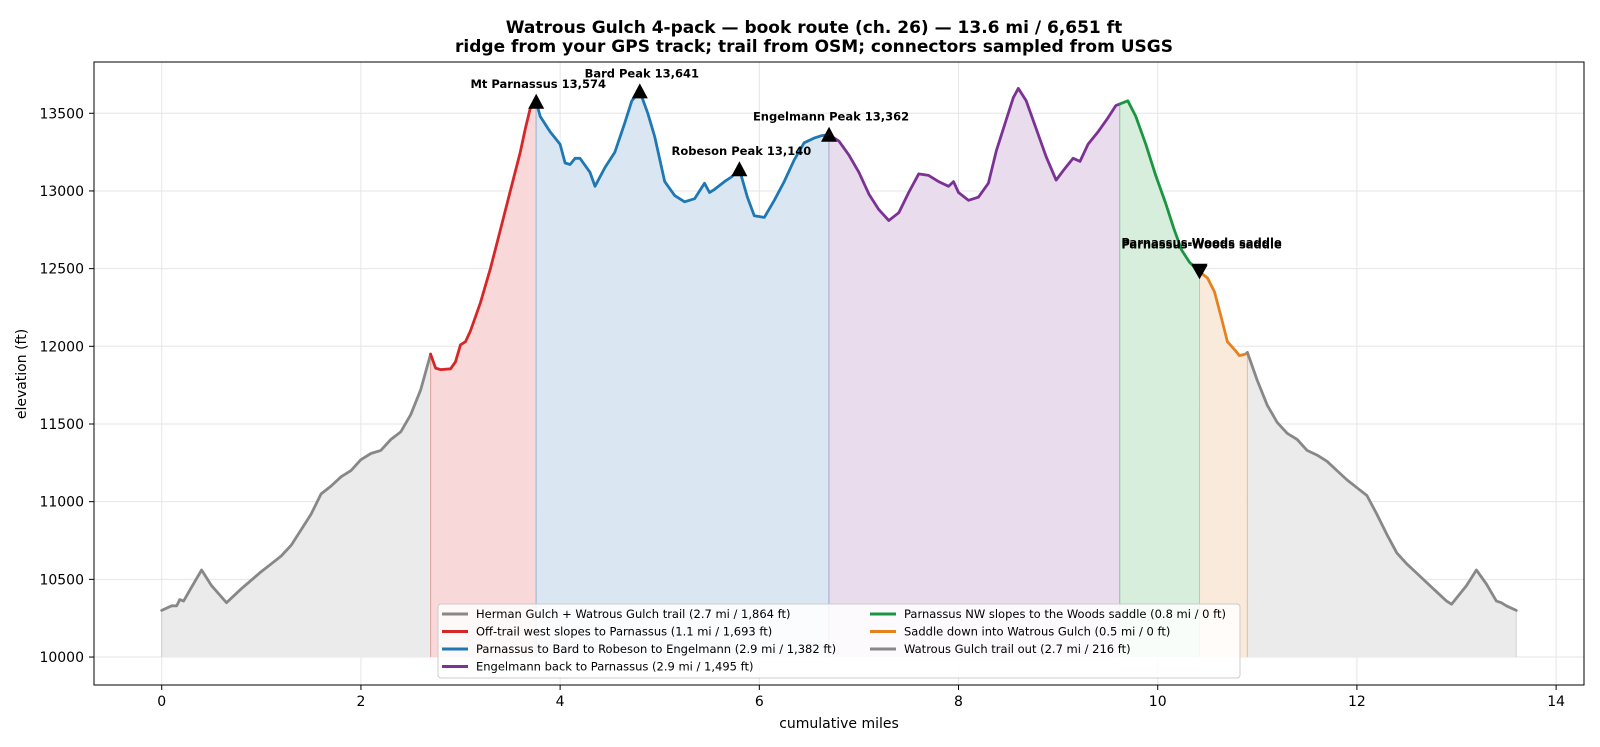  I want to click on y-tick-label: 12000, so click(61, 347).